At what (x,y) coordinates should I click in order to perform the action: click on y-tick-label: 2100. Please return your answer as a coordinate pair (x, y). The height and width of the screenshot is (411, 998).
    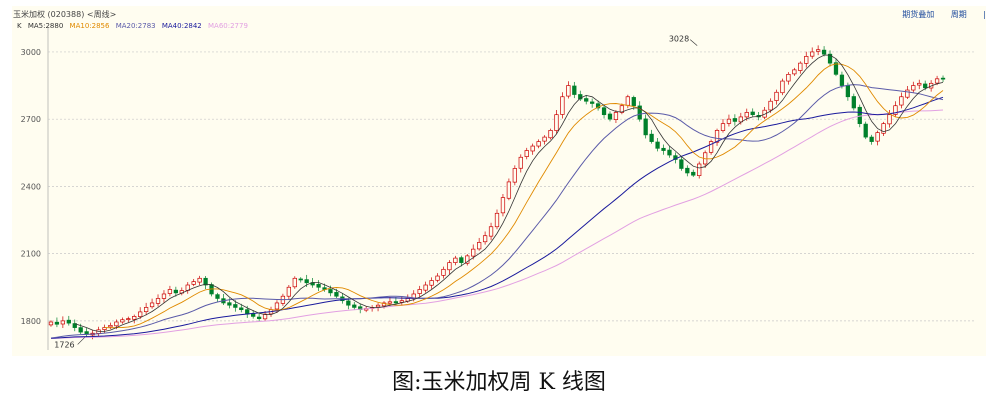
    Looking at the image, I should click on (31, 254).